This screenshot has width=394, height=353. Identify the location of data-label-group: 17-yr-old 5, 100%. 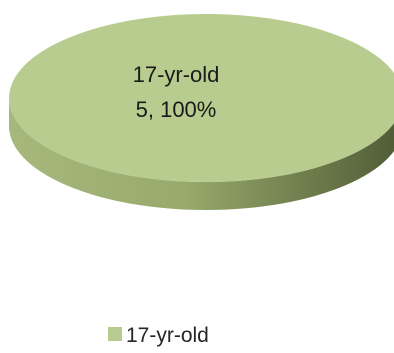
(176, 92).